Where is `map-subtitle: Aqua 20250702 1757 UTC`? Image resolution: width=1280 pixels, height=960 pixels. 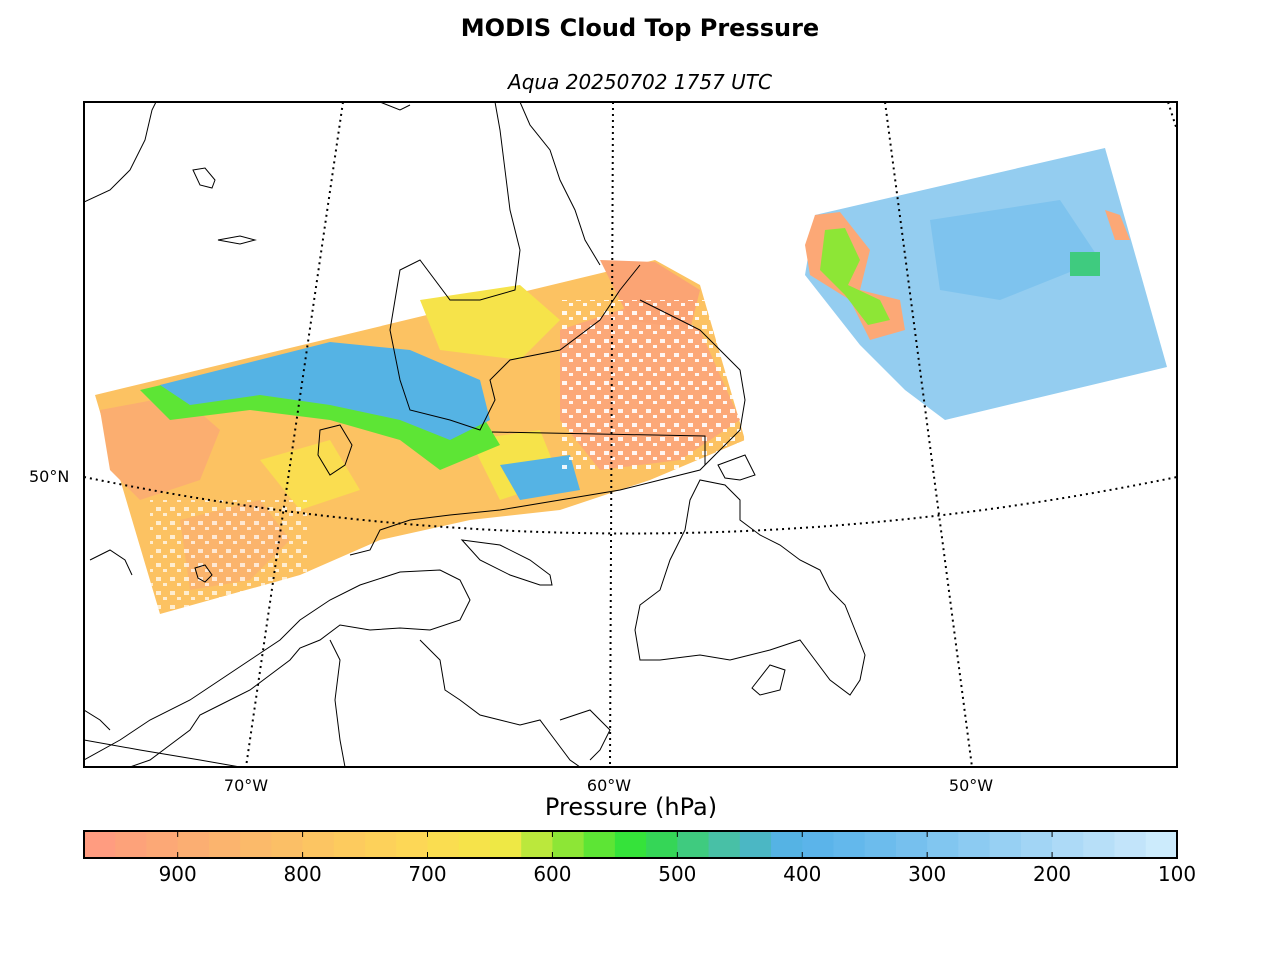 map-subtitle: Aqua 20250702 1757 UTC is located at coordinates (640, 82).